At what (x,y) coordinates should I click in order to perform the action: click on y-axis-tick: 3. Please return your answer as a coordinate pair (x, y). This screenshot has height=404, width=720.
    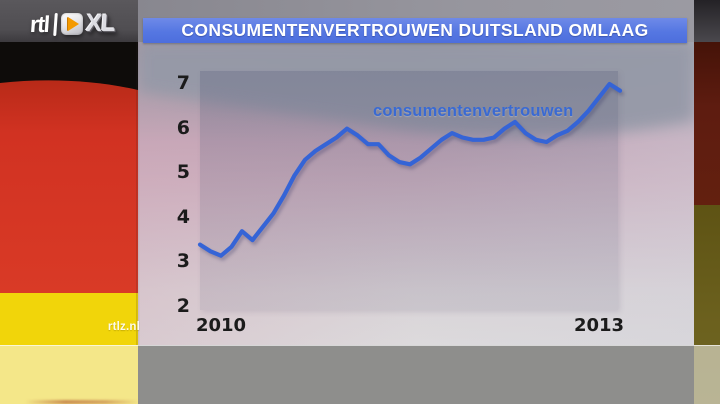
    Looking at the image, I should click on (183, 261).